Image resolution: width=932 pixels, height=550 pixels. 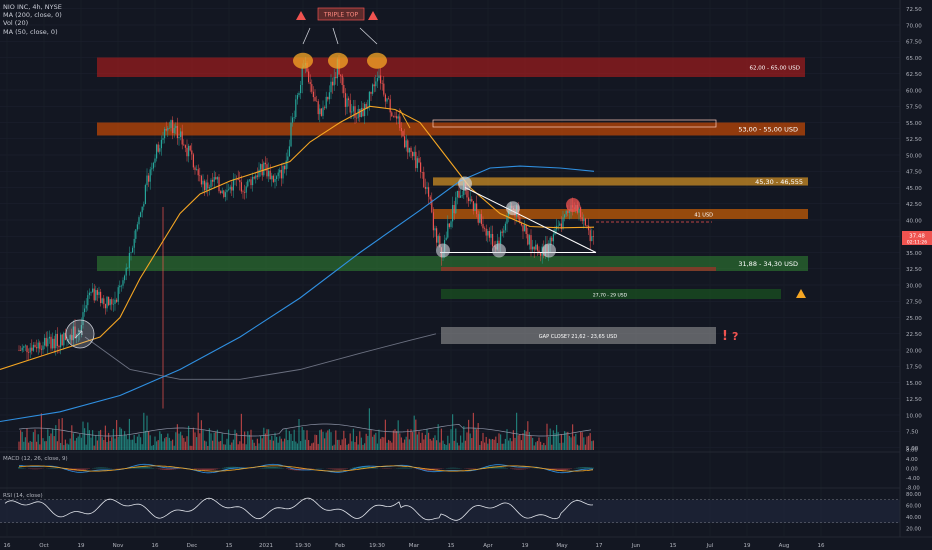 I want to click on legend-ma50: MA (50, close, 0), so click(x=30, y=31).